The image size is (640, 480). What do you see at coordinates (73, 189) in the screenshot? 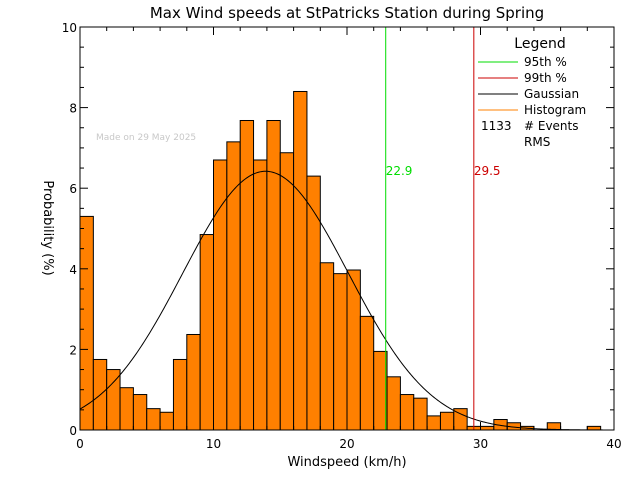
I see `y-tick-label: 6` at bounding box center [73, 189].